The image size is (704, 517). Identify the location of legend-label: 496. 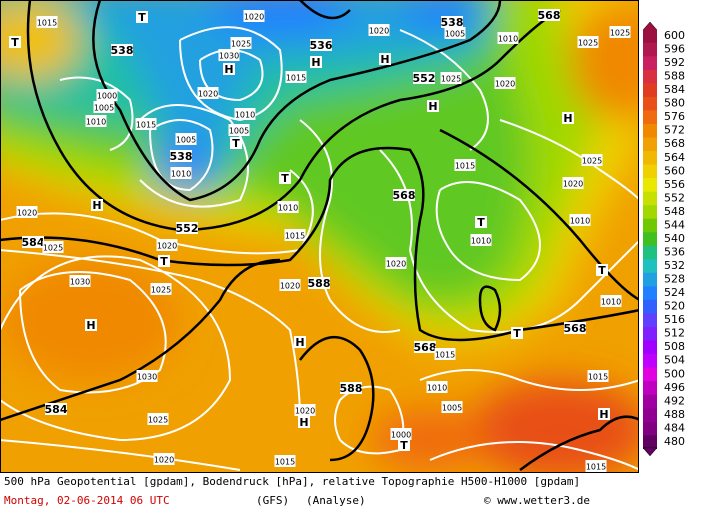
(674, 387).